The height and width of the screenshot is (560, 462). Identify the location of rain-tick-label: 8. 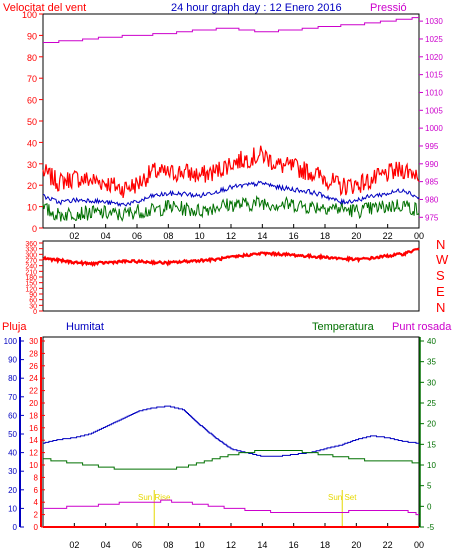
(36, 477).